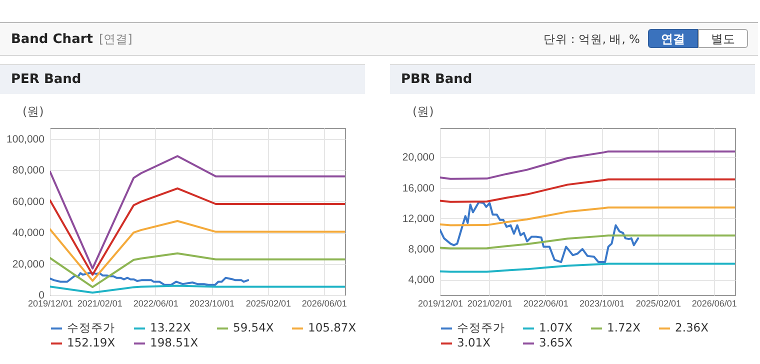 The width and height of the screenshot is (760, 364). Describe the element at coordinates (170, 327) in the screenshot. I see `legend-label: 13.22X` at that location.